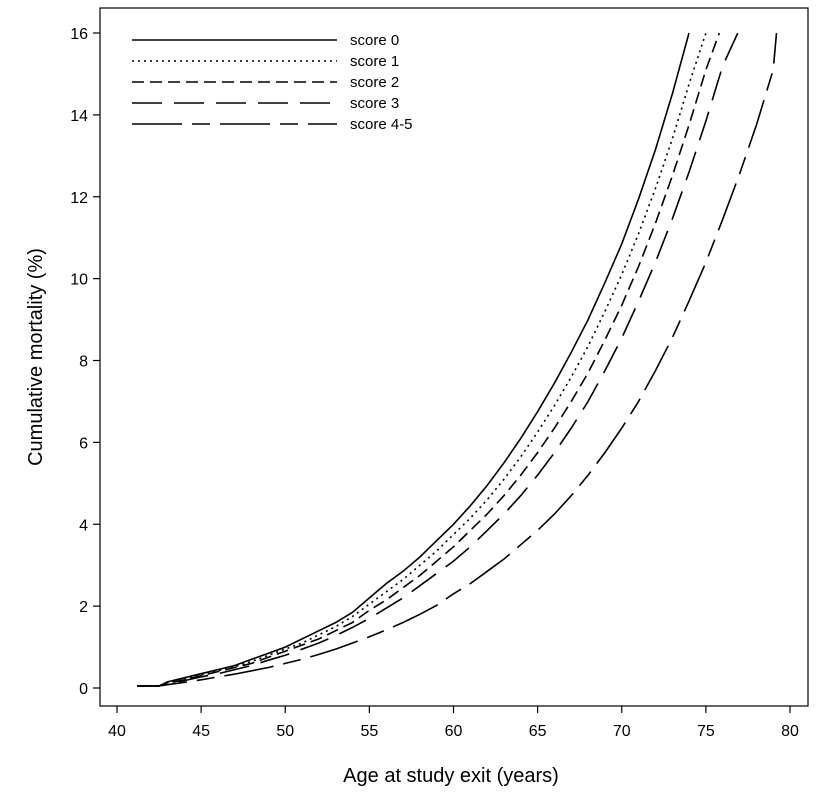 The width and height of the screenshot is (819, 800). What do you see at coordinates (451, 776) in the screenshot?
I see `x-axis-title: Age at study exit (years)` at bounding box center [451, 776].